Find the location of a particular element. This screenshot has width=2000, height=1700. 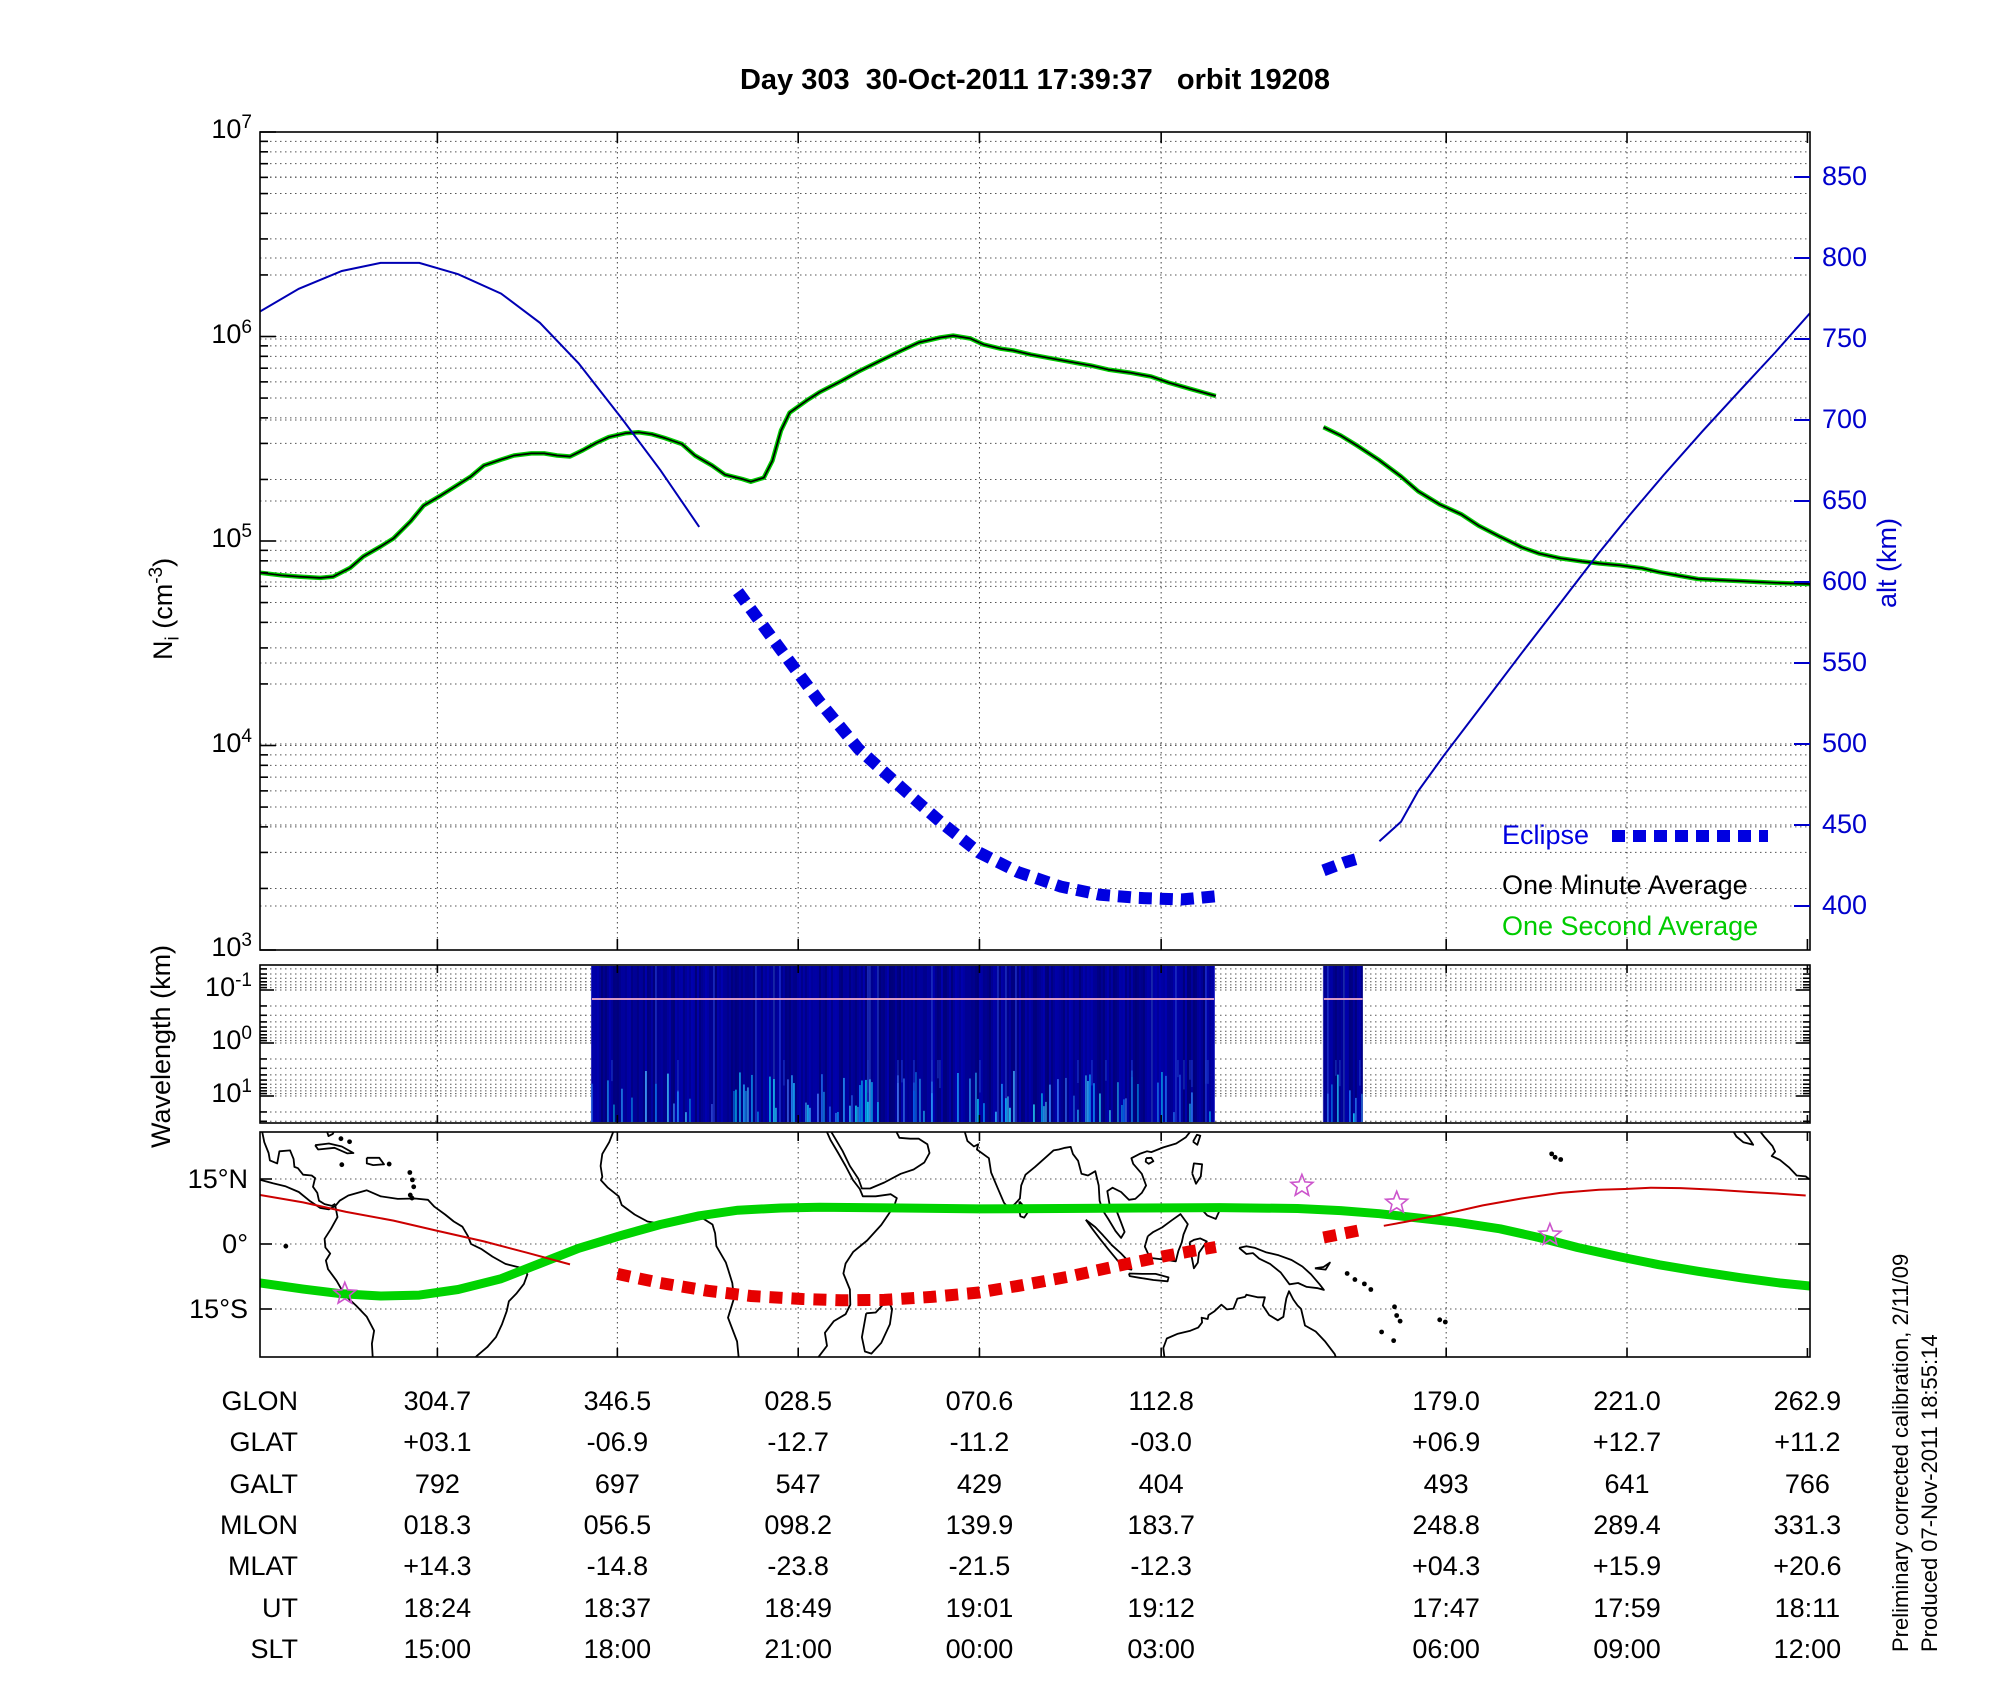

table-row-label-GLAT: GLAT is located at coordinates (263, 1442).